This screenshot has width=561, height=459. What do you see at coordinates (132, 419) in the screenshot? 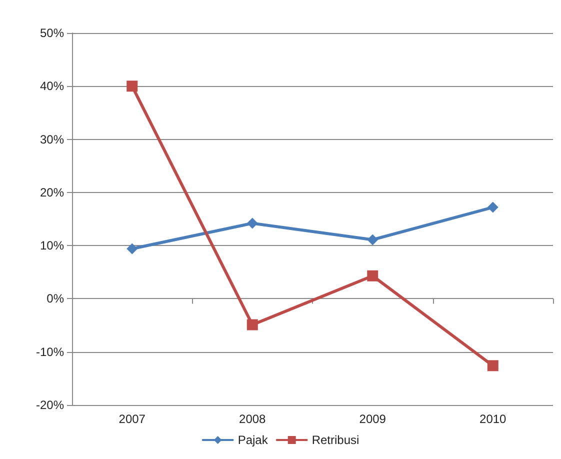
I see `x-tick-label: 2007` at bounding box center [132, 419].